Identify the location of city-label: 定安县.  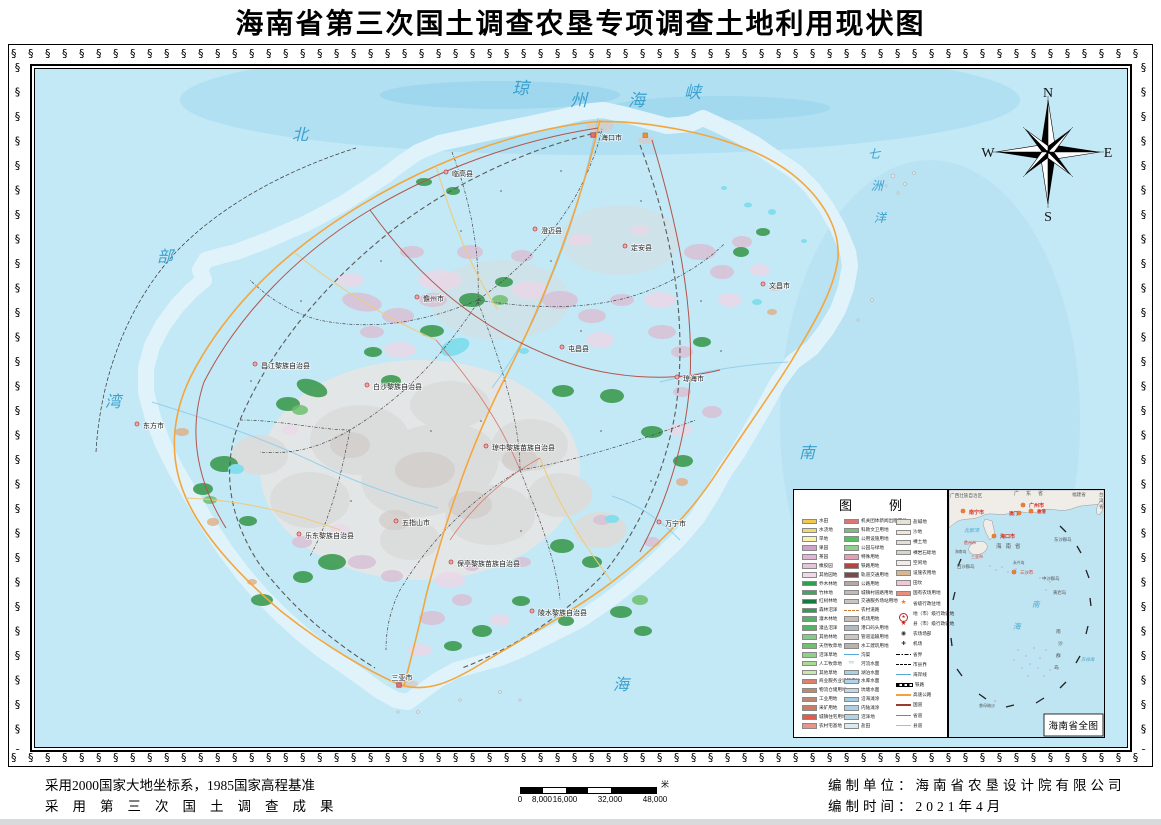
(641, 247).